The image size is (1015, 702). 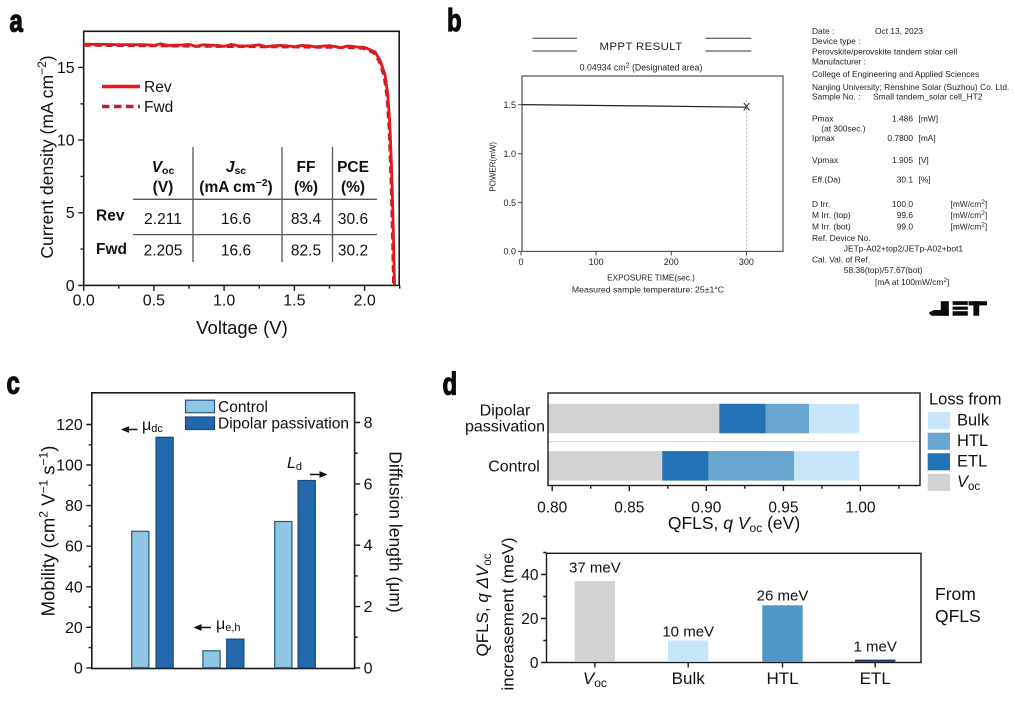 I want to click on svg-text: Cal. Val. of Ref., so click(x=841, y=259).